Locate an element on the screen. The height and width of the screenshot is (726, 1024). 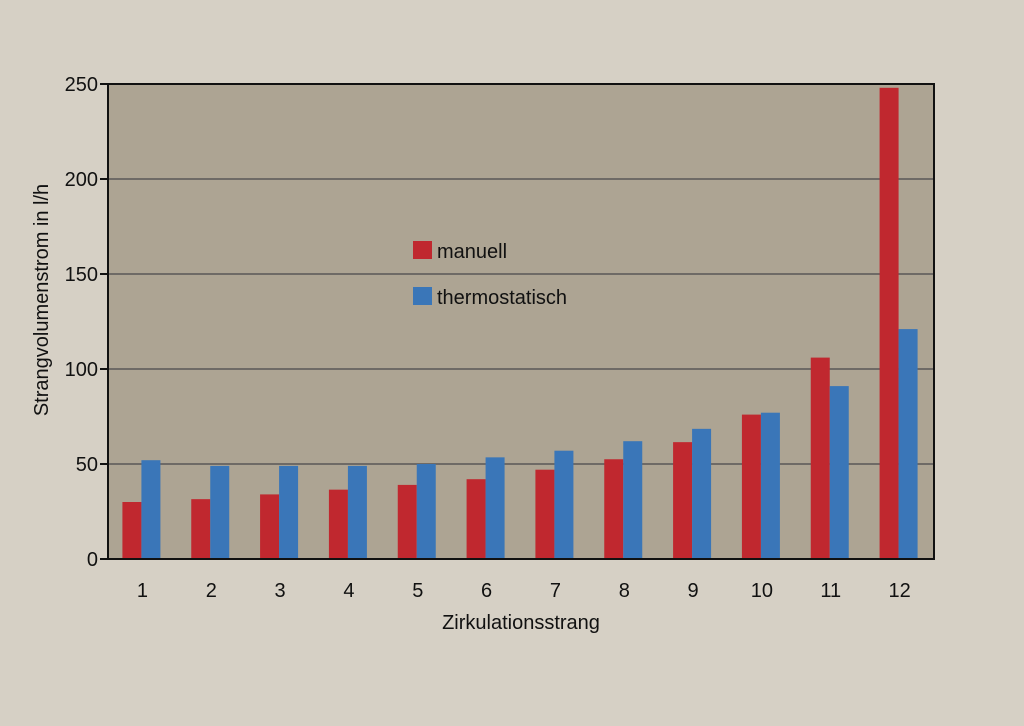
legend-swatch-thermostatisch is located at coordinates (422, 296).